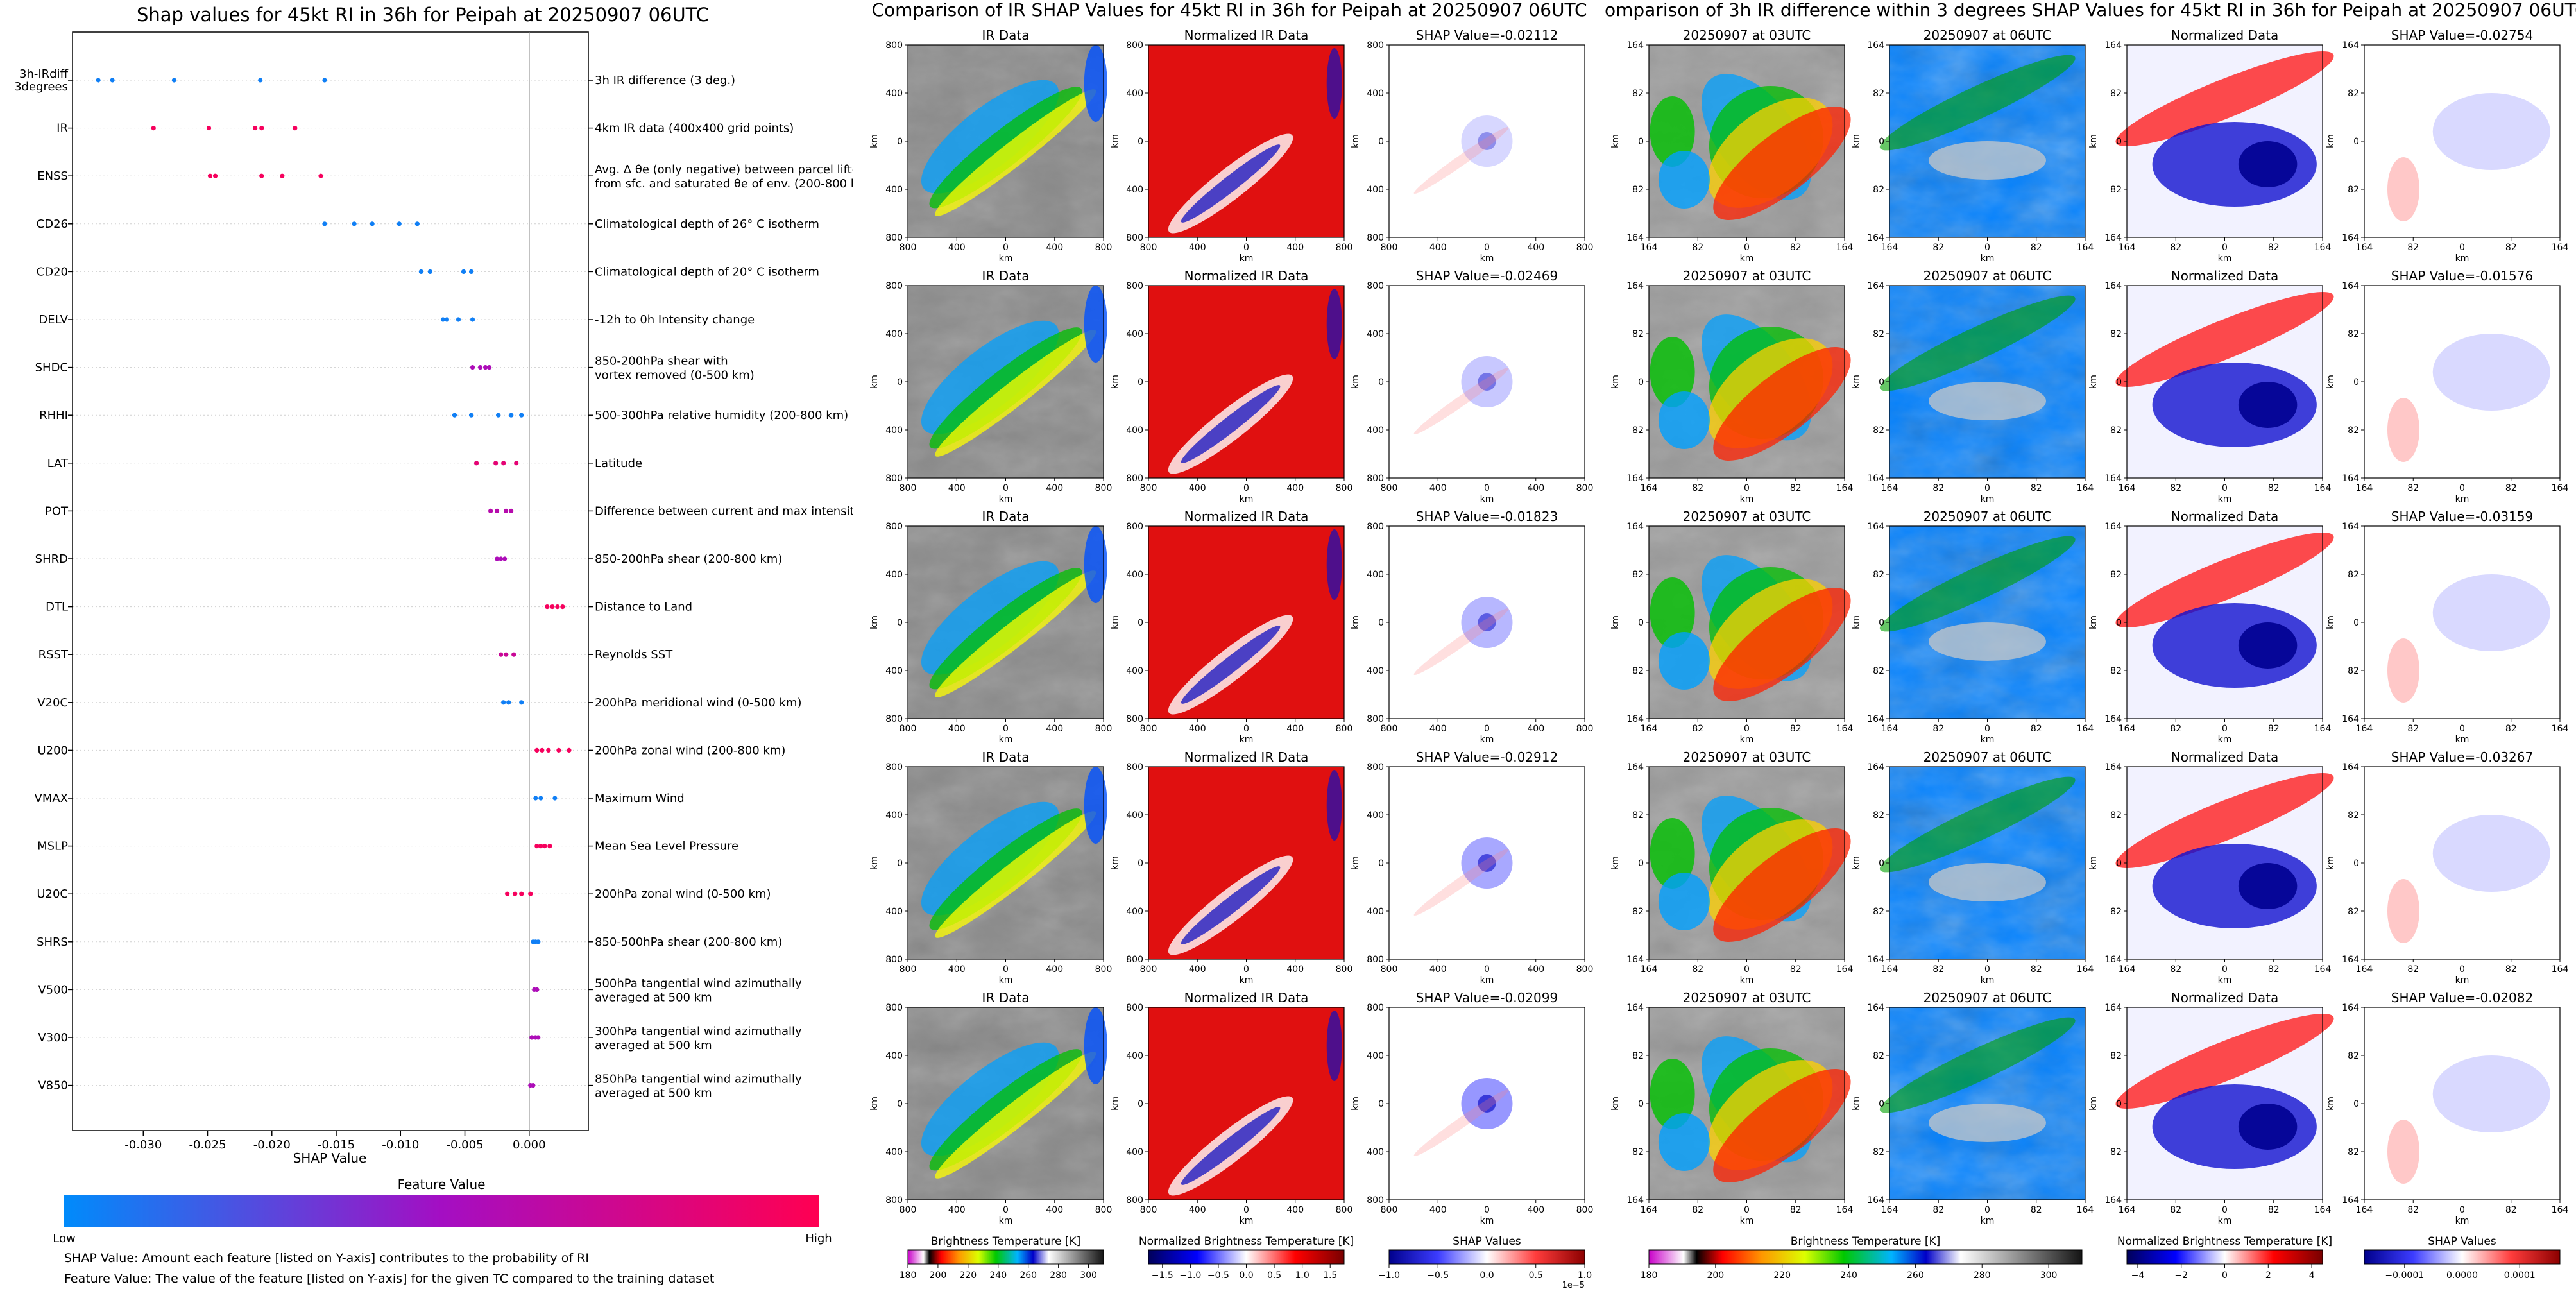  I want to click on panel-title: SHAP Value=-0.03159, so click(2462, 516).